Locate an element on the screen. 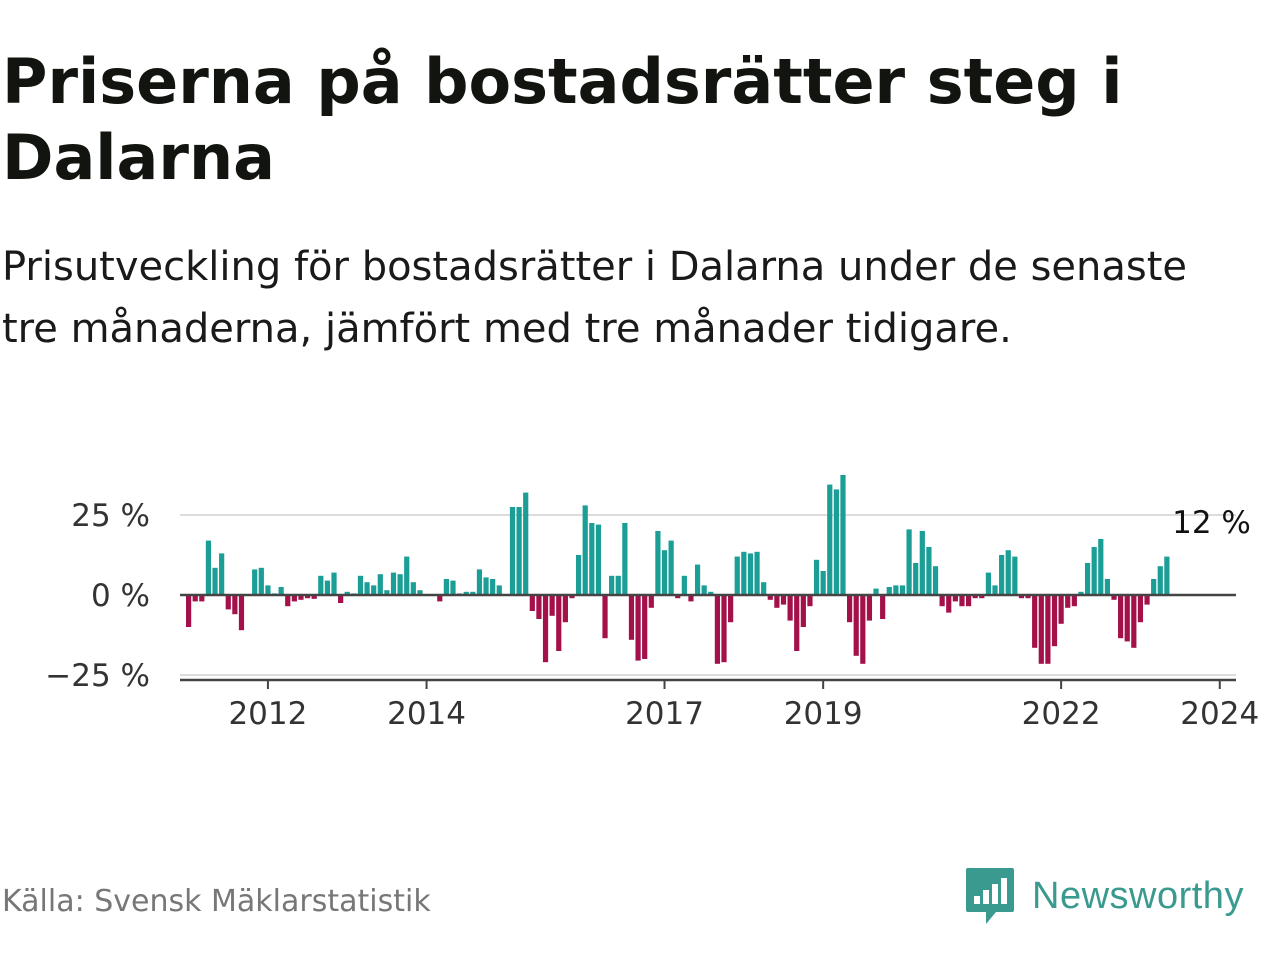 This screenshot has width=1280, height=960. brand-logo: Newsworthy is located at coordinates (1104, 896).